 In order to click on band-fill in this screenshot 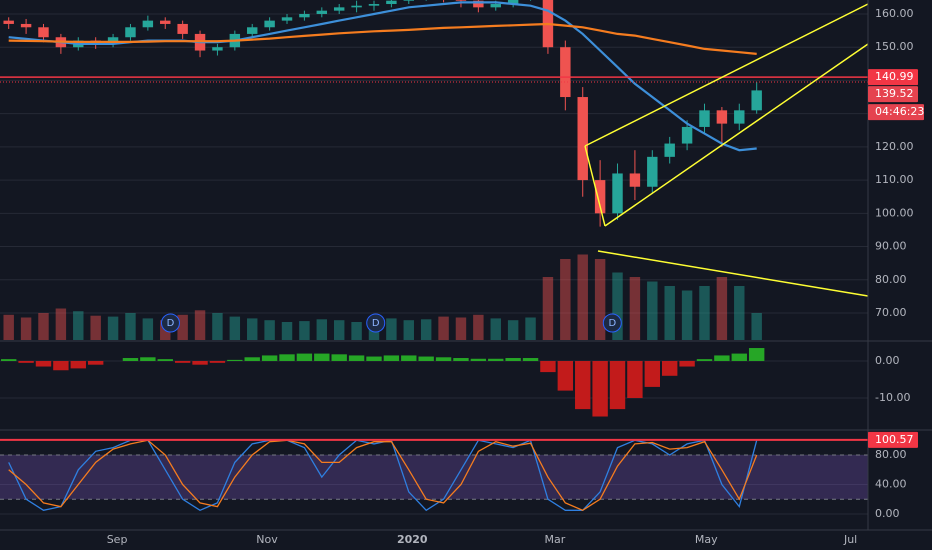, I will do `click(434, 477)`.